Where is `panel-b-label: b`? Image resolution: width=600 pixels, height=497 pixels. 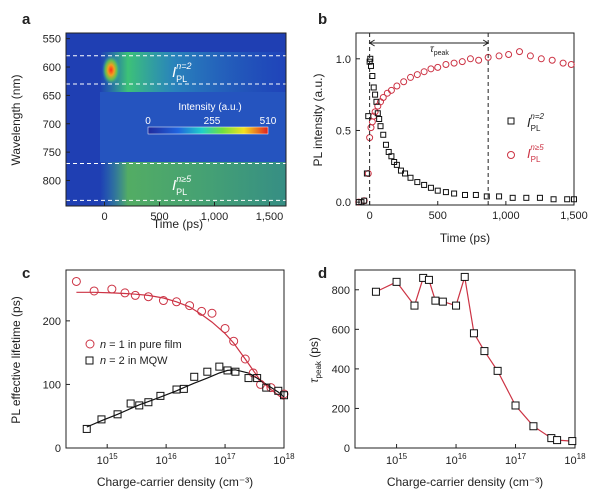 panel-b-label: b is located at coordinates (322, 19).